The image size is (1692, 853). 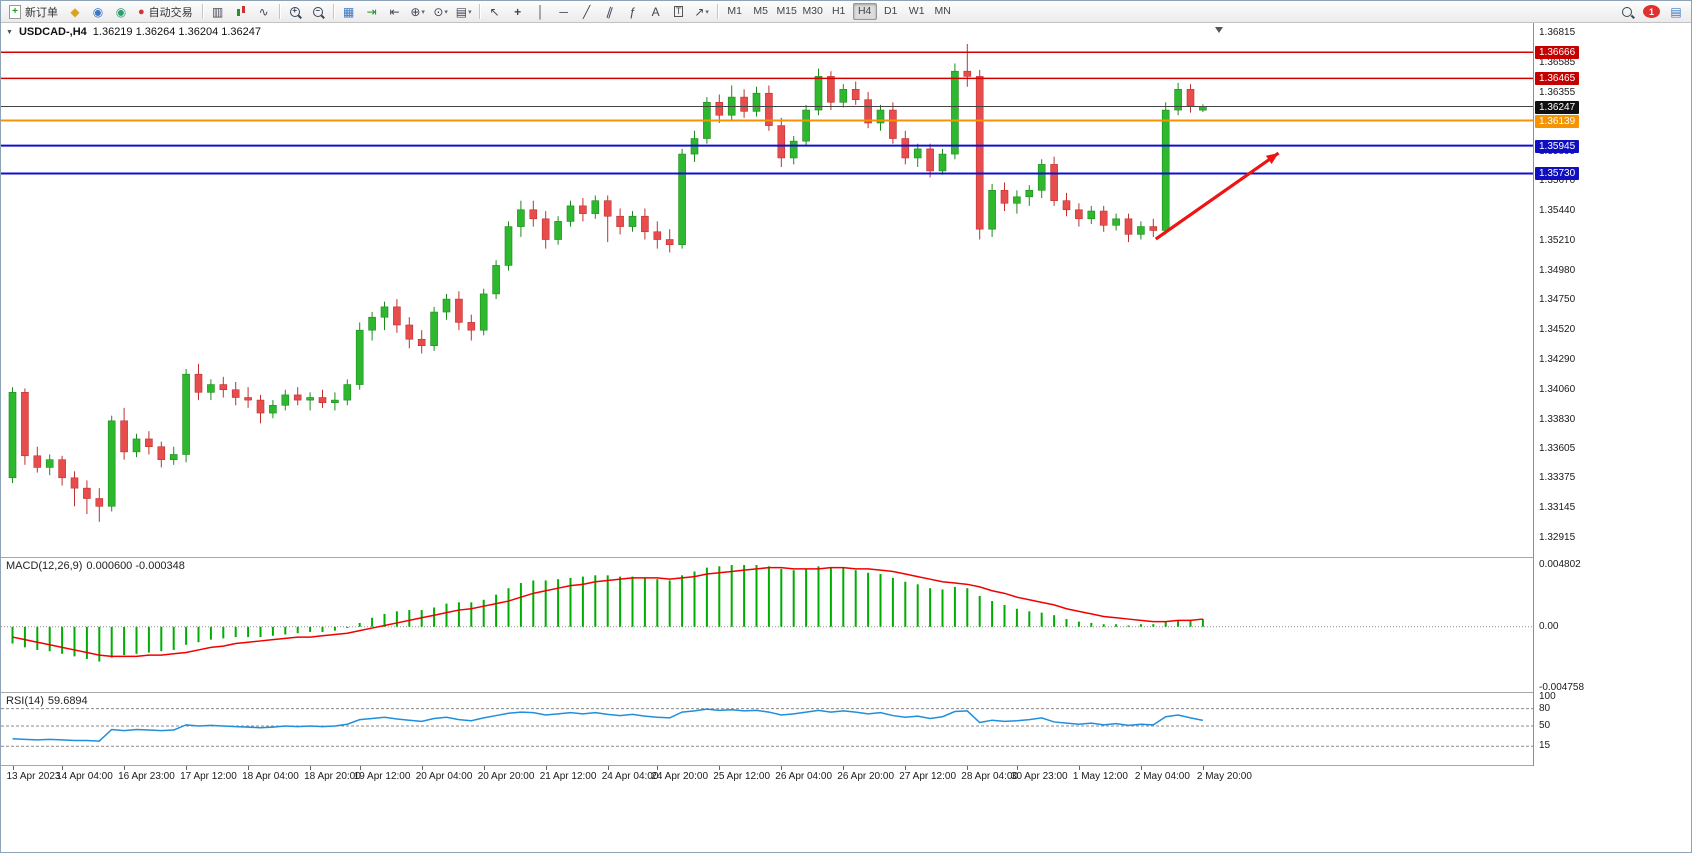 What do you see at coordinates (33, 776) in the screenshot?
I see `time-label: 13 Apr 2023` at bounding box center [33, 776].